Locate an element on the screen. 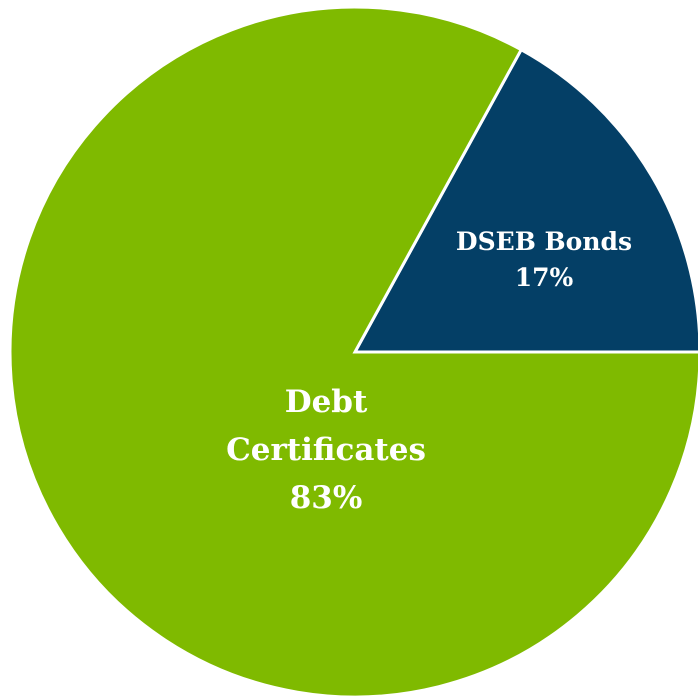 Image resolution: width=698 pixels, height=698 pixels. slice-label-dseb-bonds: DSEB Bonds 17% is located at coordinates (544, 259).